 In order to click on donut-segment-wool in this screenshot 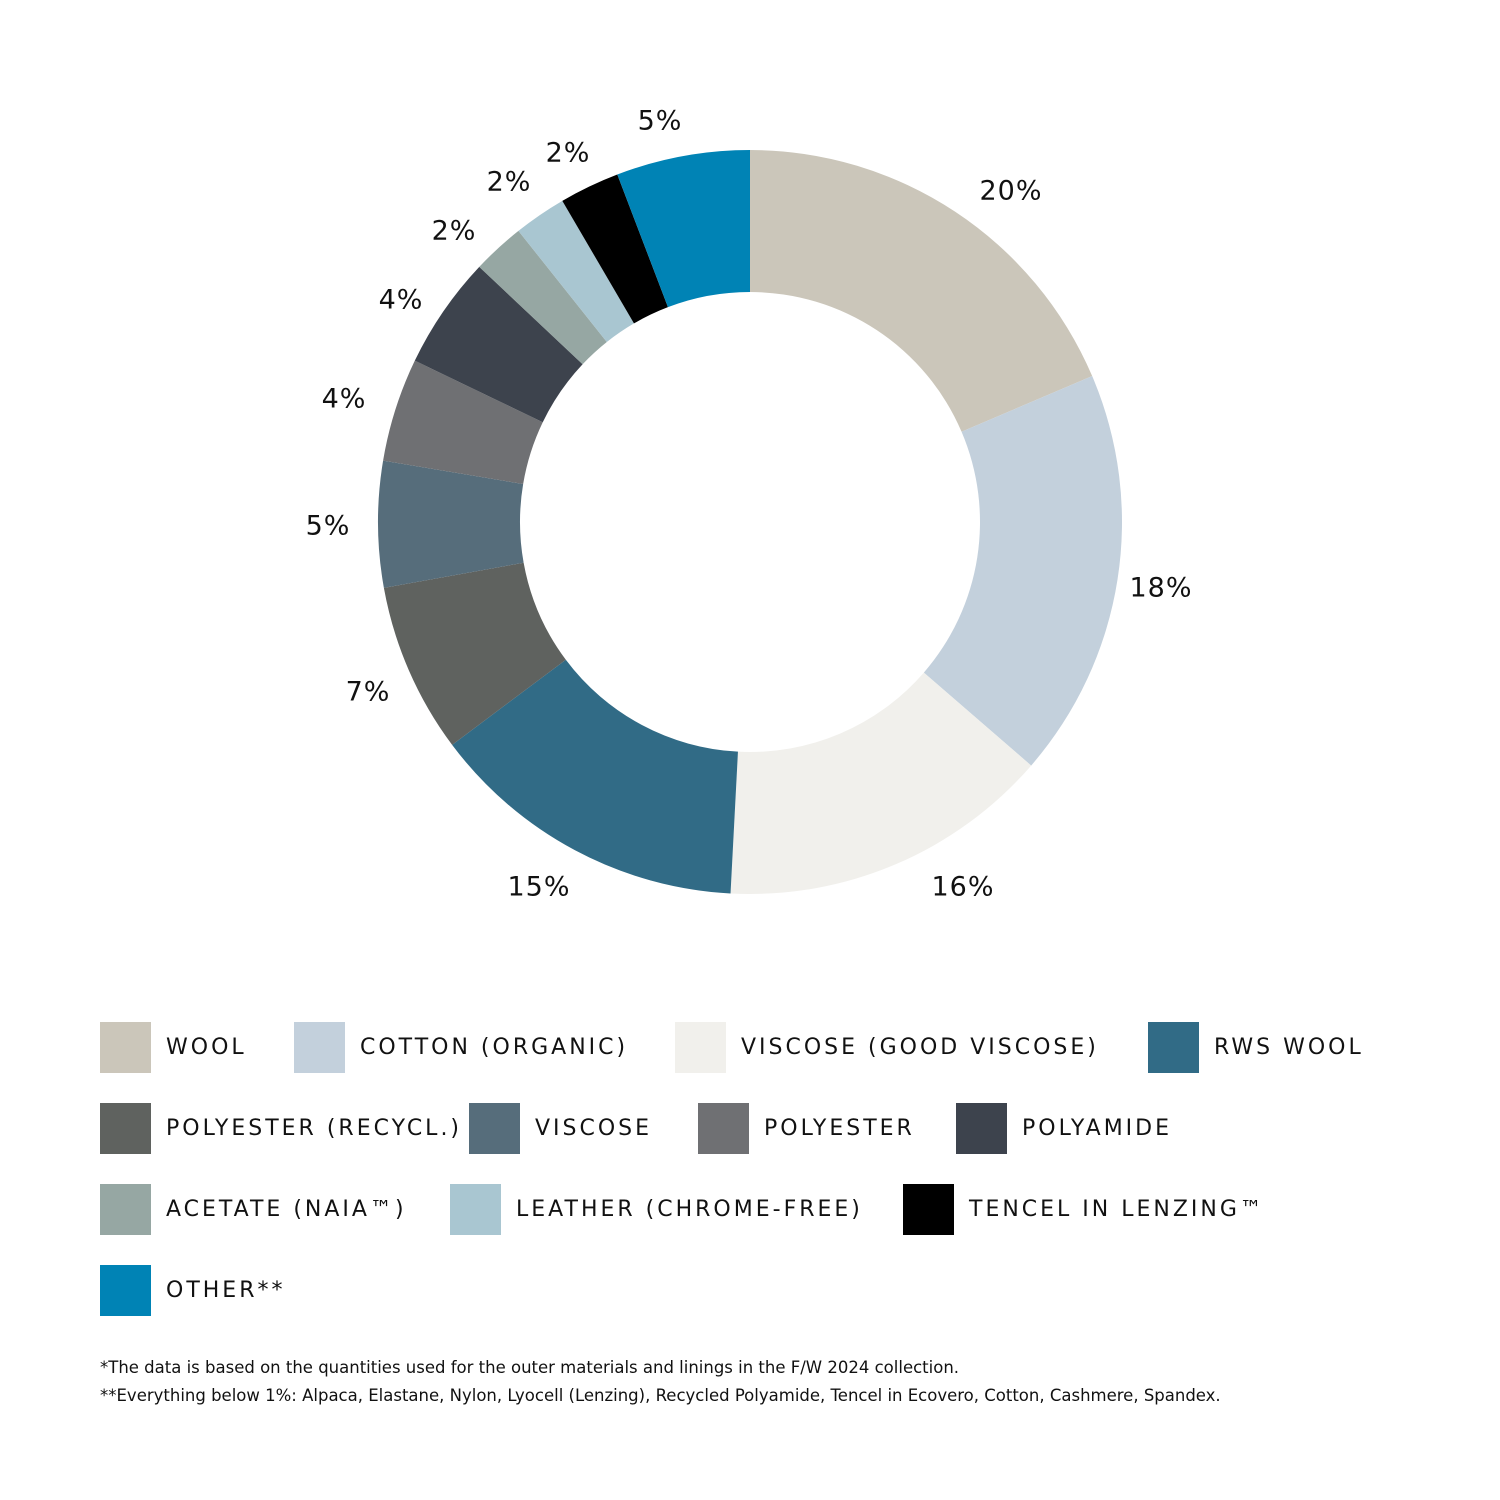, I will do `click(921, 291)`.